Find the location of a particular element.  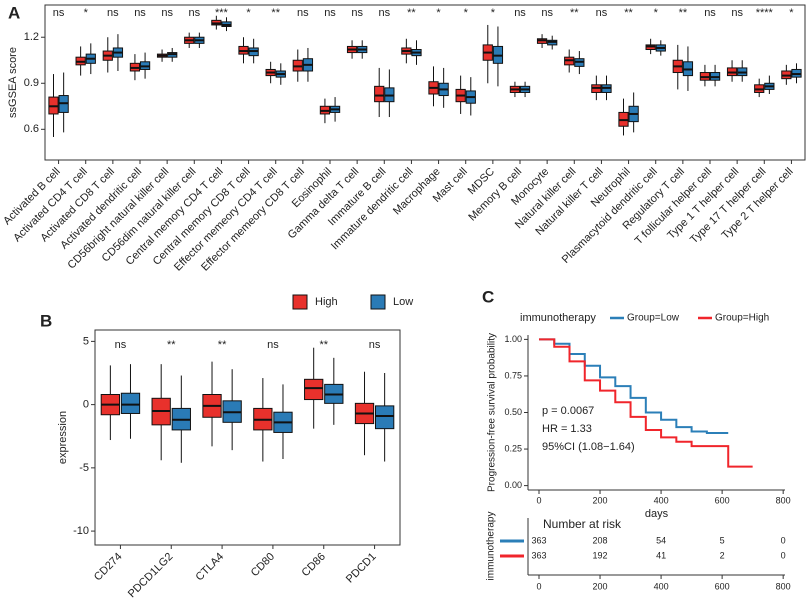

annotation: HR = 1.33 is located at coordinates (567, 429).